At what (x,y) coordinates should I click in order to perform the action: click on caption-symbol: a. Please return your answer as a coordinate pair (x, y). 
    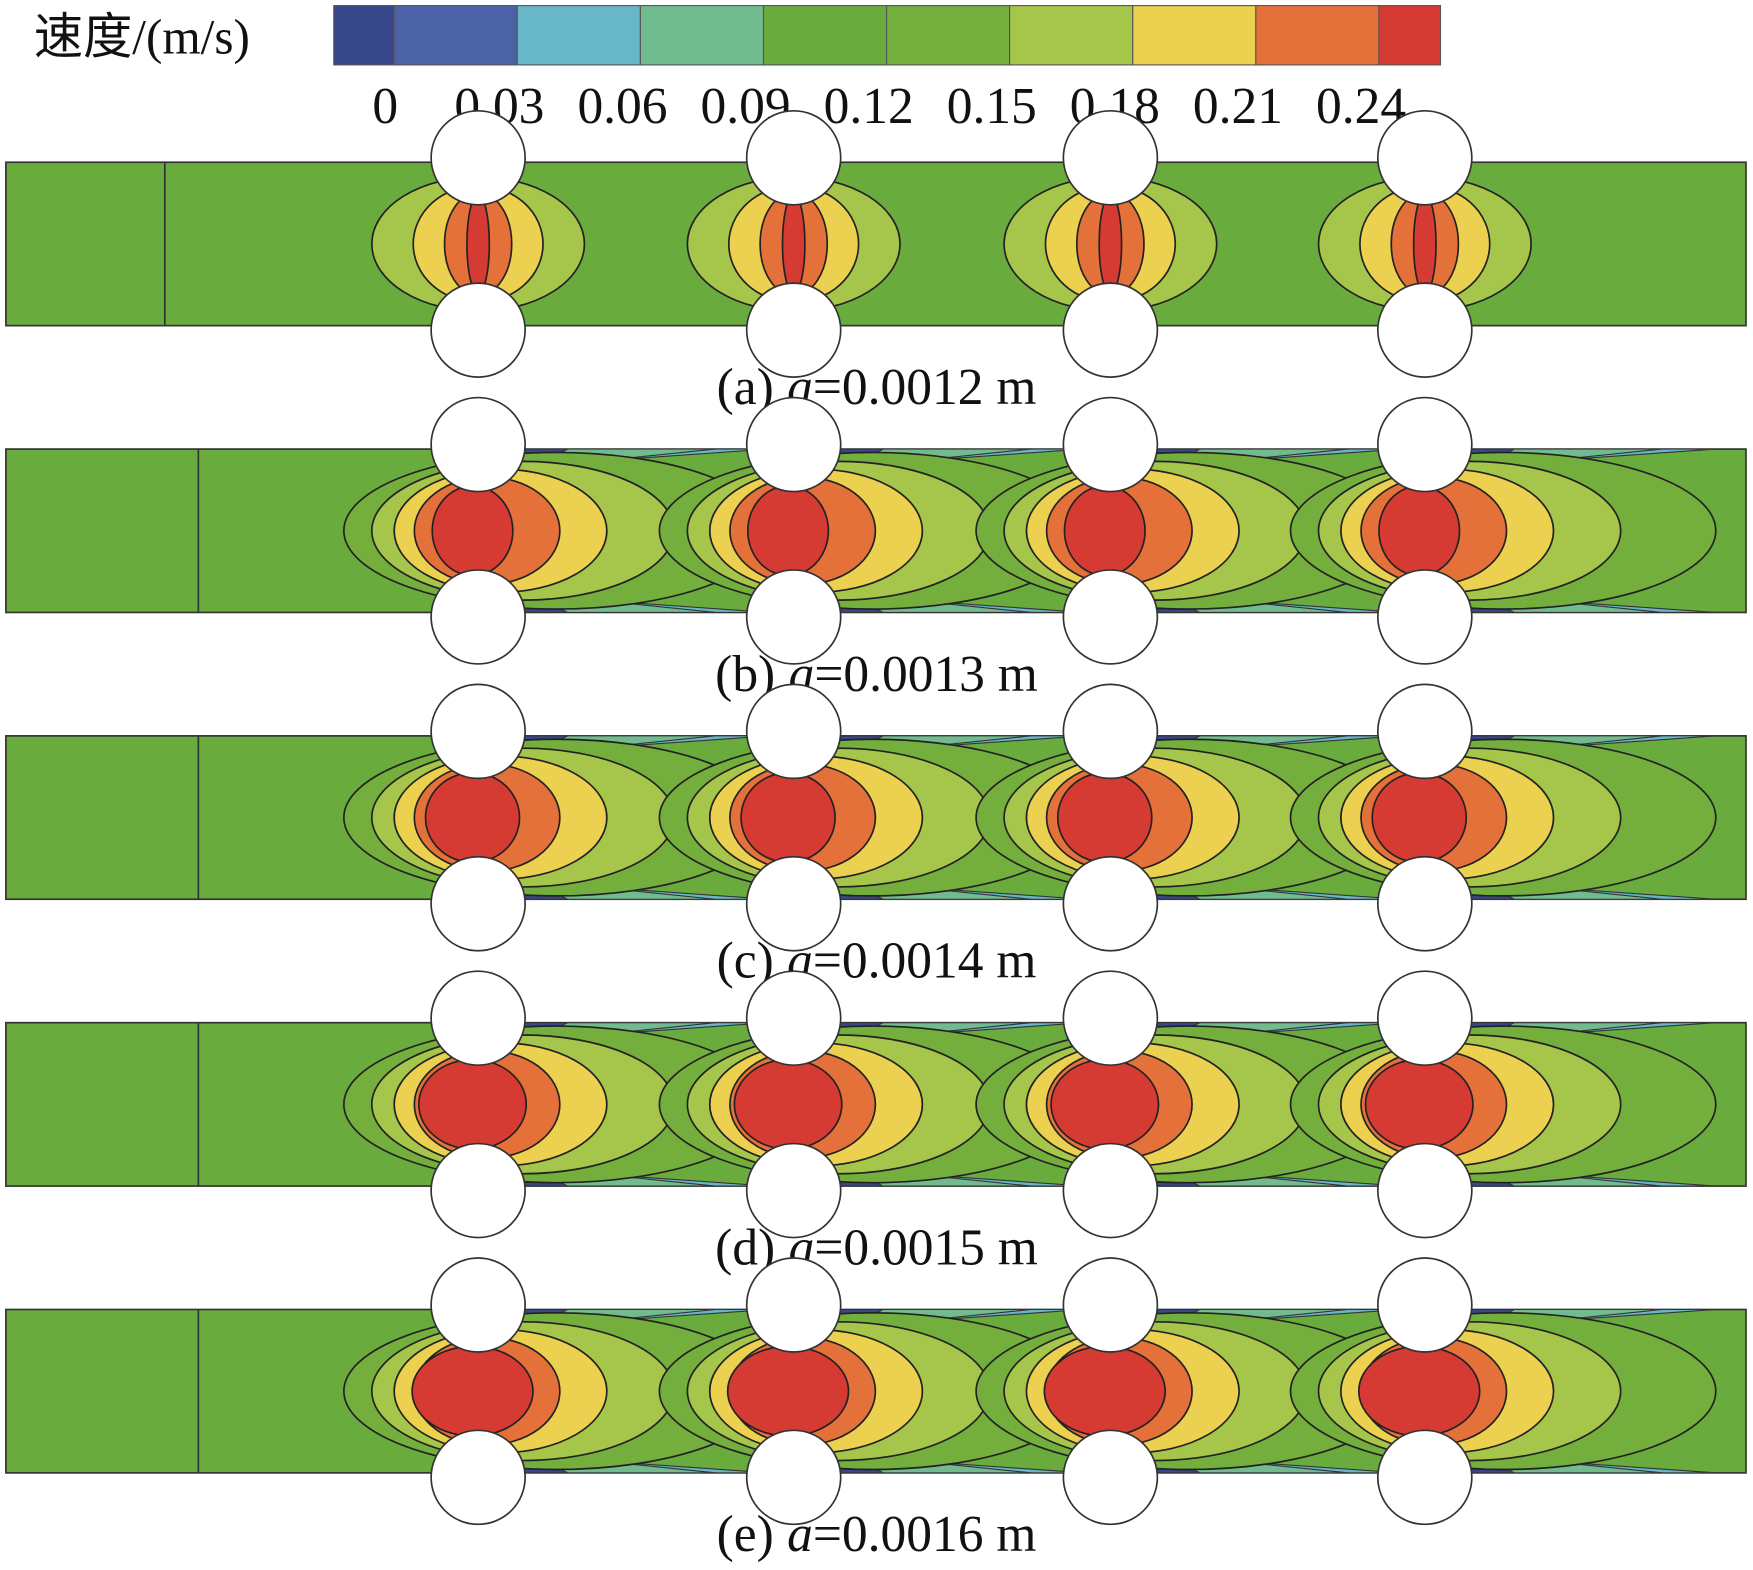
    Looking at the image, I should click on (800, 1534).